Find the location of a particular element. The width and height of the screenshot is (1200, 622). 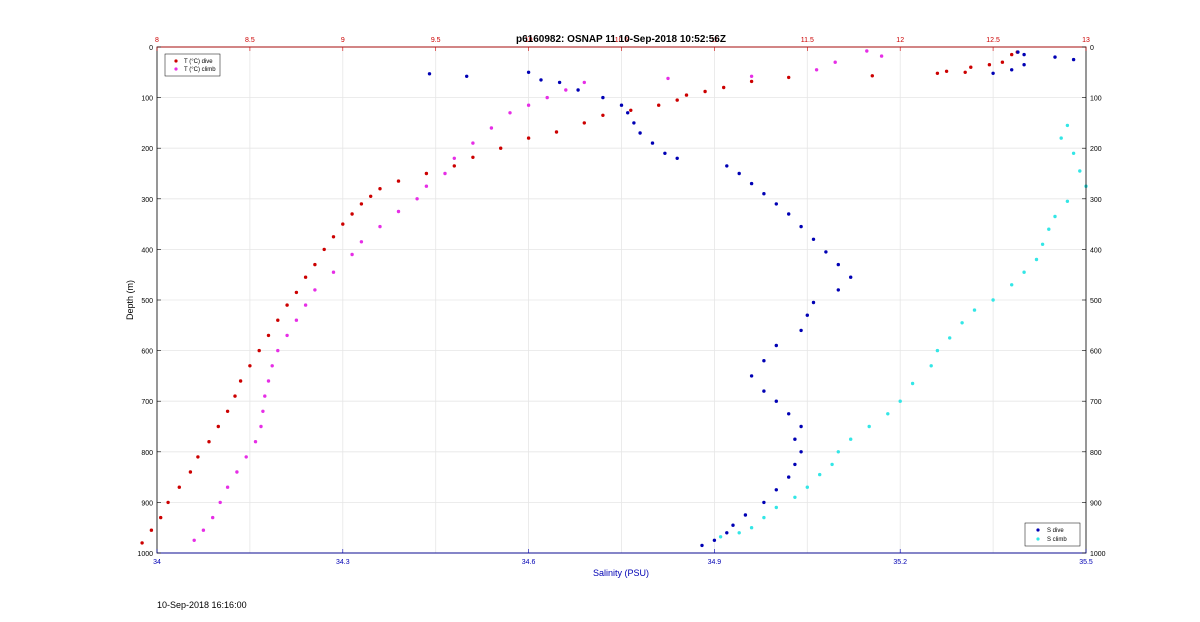

y-tick-label: 400 is located at coordinates (147, 250).